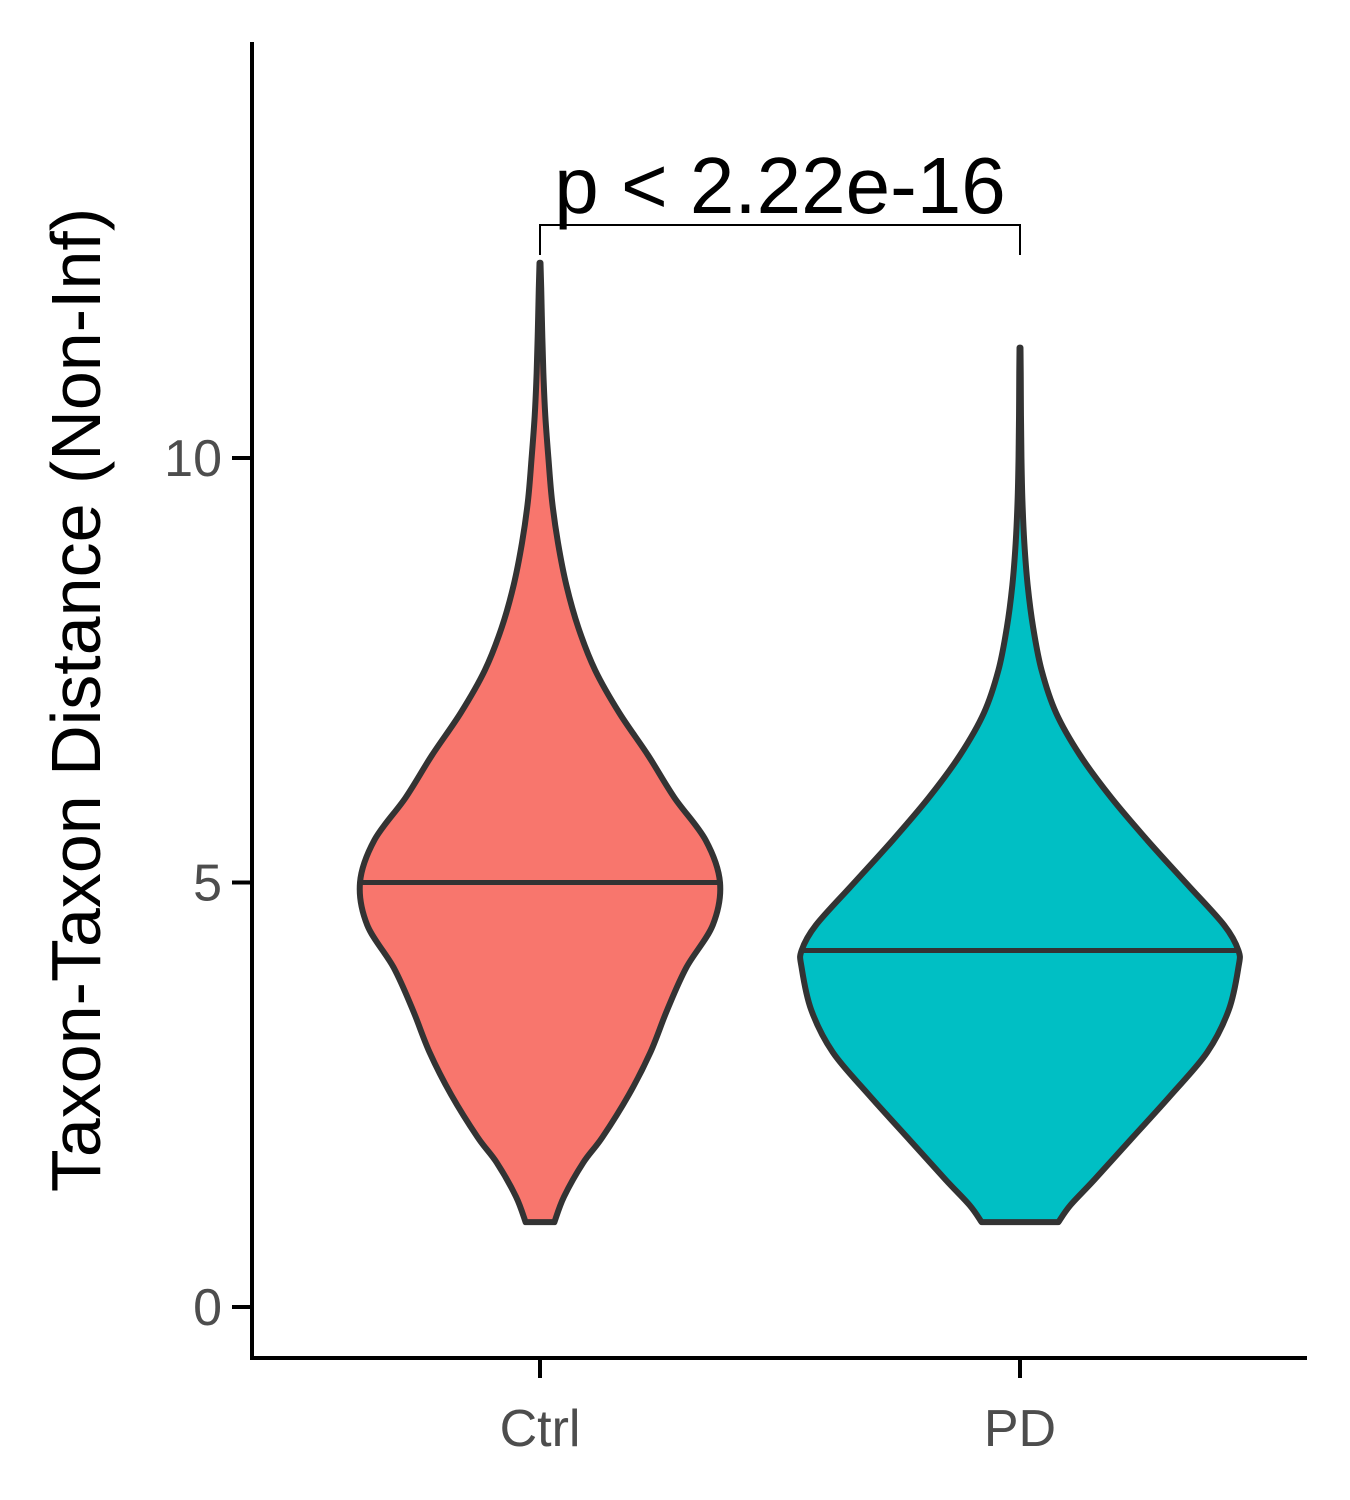 Image resolution: width=1350 pixels, height=1500 pixels. I want to click on y-ticks: 0 5 10, so click(208, 883).